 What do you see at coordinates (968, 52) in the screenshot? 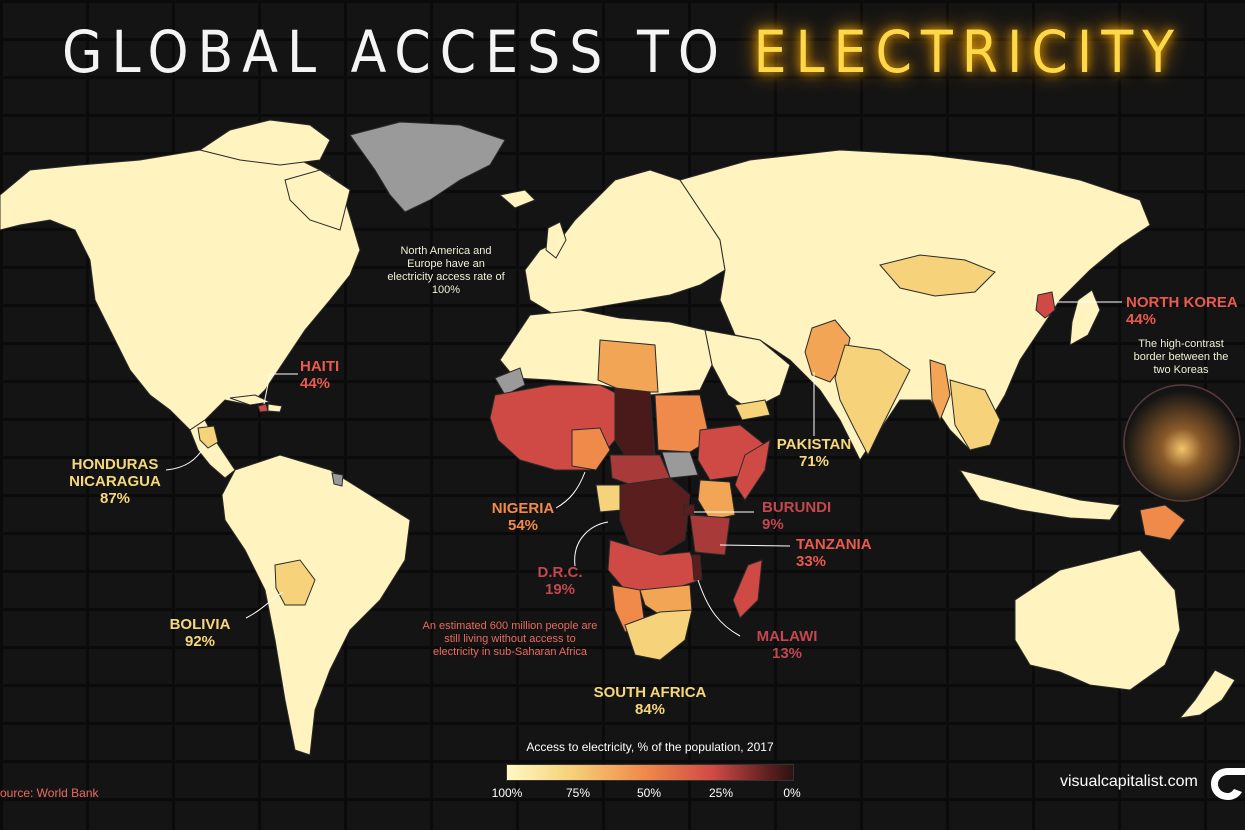
I see `title-part2: ELECTRICITY` at bounding box center [968, 52].